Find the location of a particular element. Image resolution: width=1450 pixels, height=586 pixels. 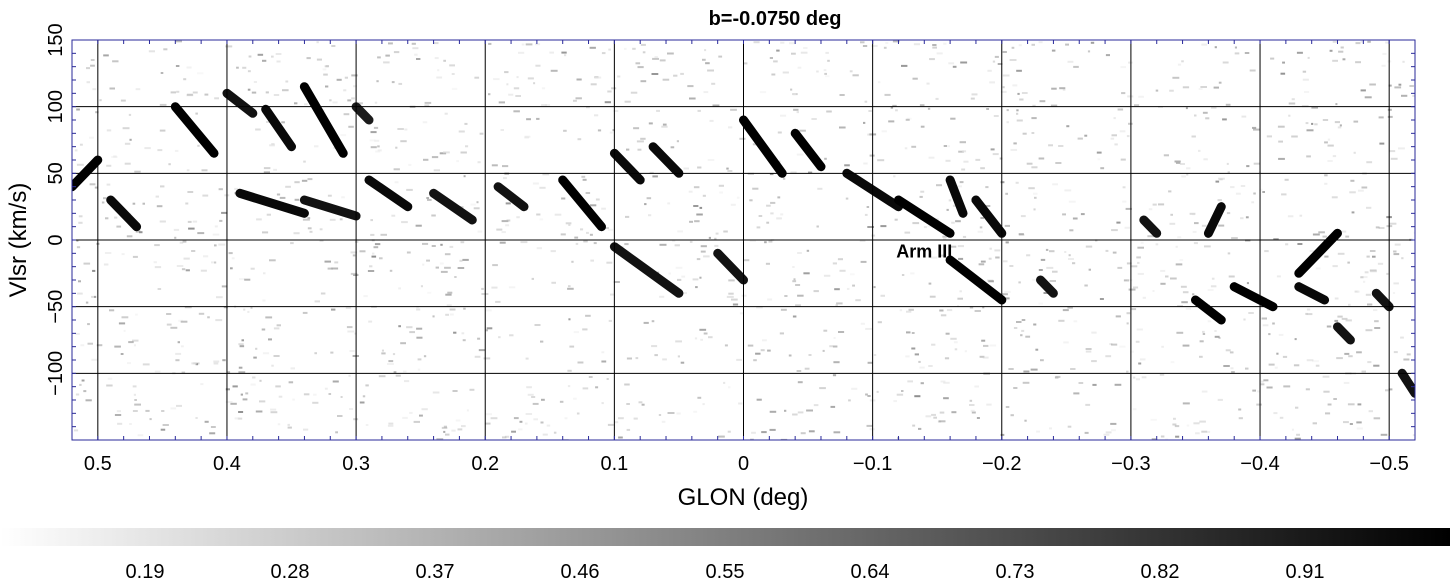

y-tick-label: 150 is located at coordinates (56, 39).